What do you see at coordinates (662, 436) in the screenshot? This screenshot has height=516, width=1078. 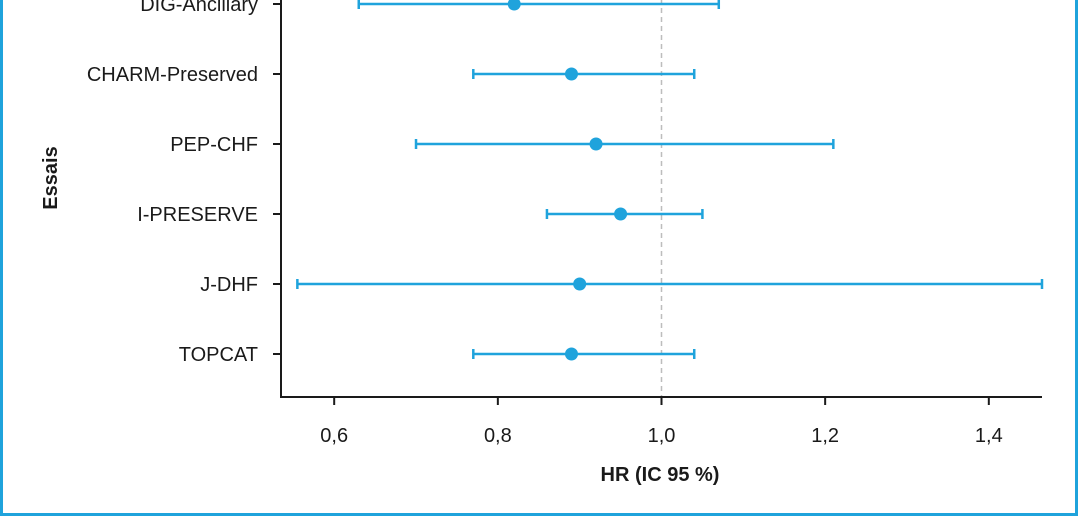 I see `x-tick-label: 1,0` at bounding box center [662, 436].